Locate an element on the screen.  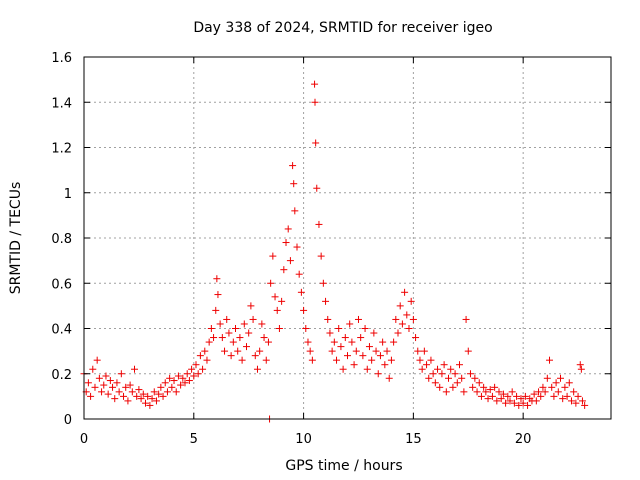
y-tick-label: 0.8 is located at coordinates (61, 239).